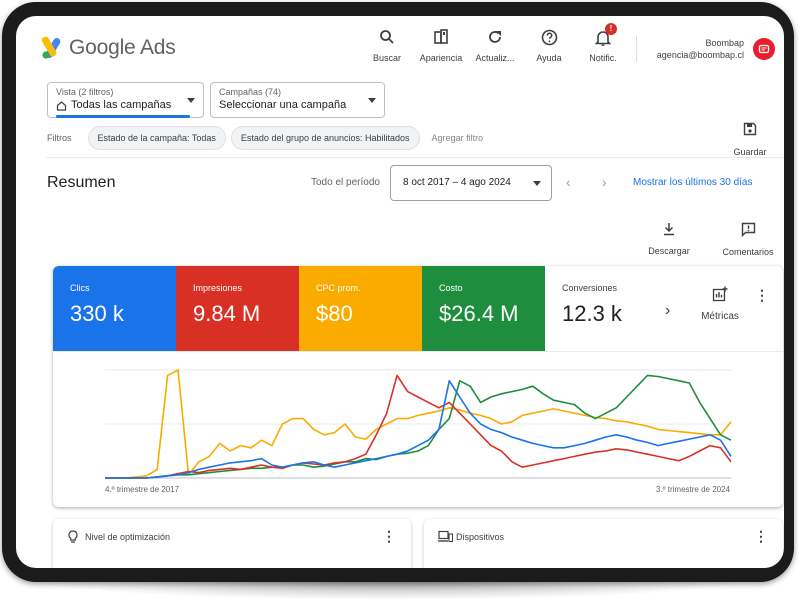 Image resolution: width=798 pixels, height=610 pixels. I want to click on metric-tile-conversions: Conversiones 12.3 k, so click(606, 308).